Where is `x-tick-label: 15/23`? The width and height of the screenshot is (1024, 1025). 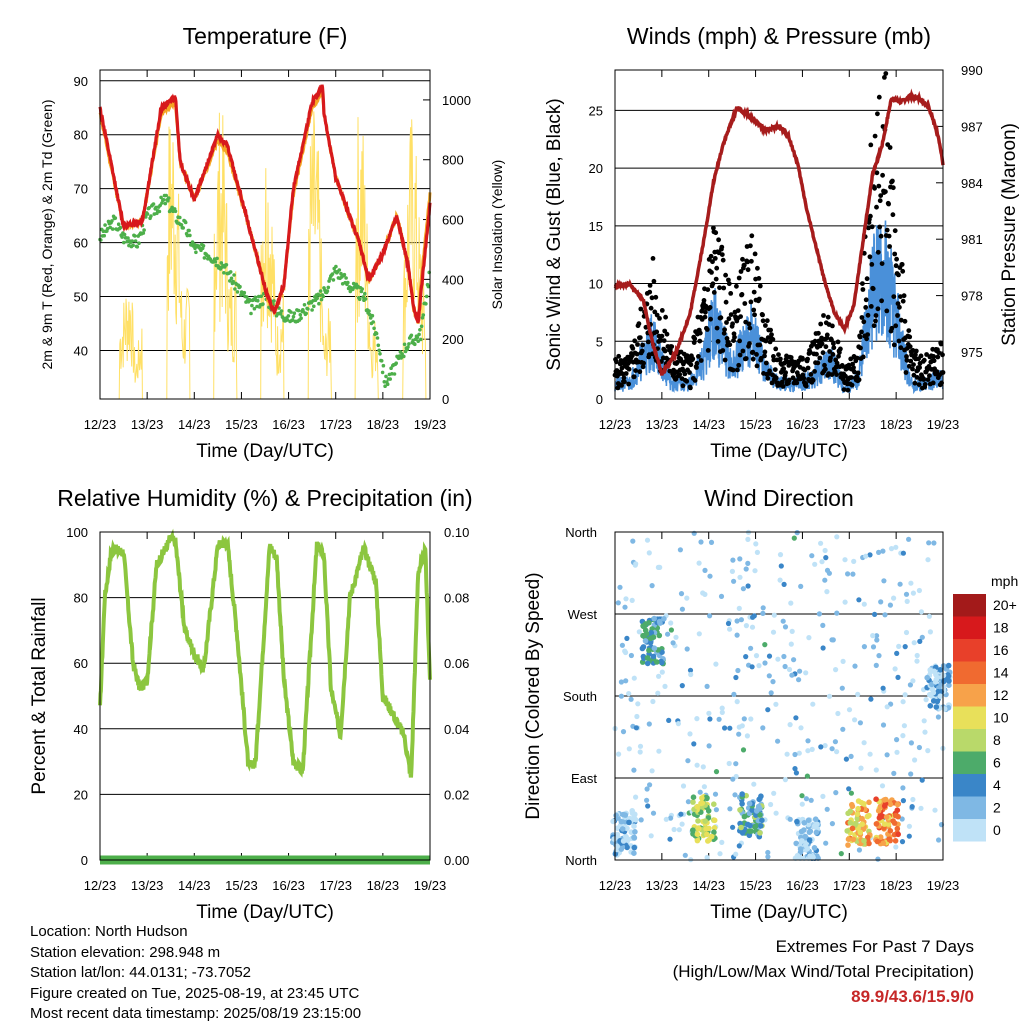 x-tick-label: 15/23 is located at coordinates (755, 424).